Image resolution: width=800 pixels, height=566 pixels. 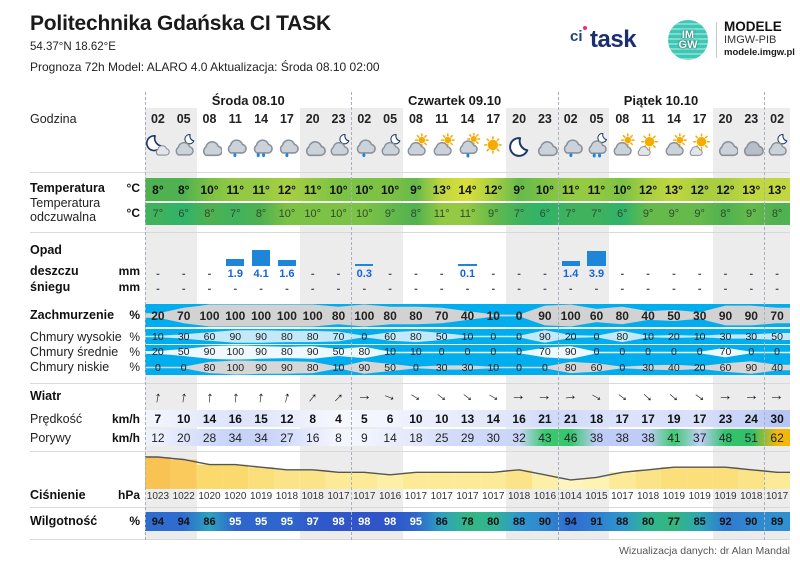 I want to click on modele-url-link: modele.imgw.pl, so click(x=759, y=52).